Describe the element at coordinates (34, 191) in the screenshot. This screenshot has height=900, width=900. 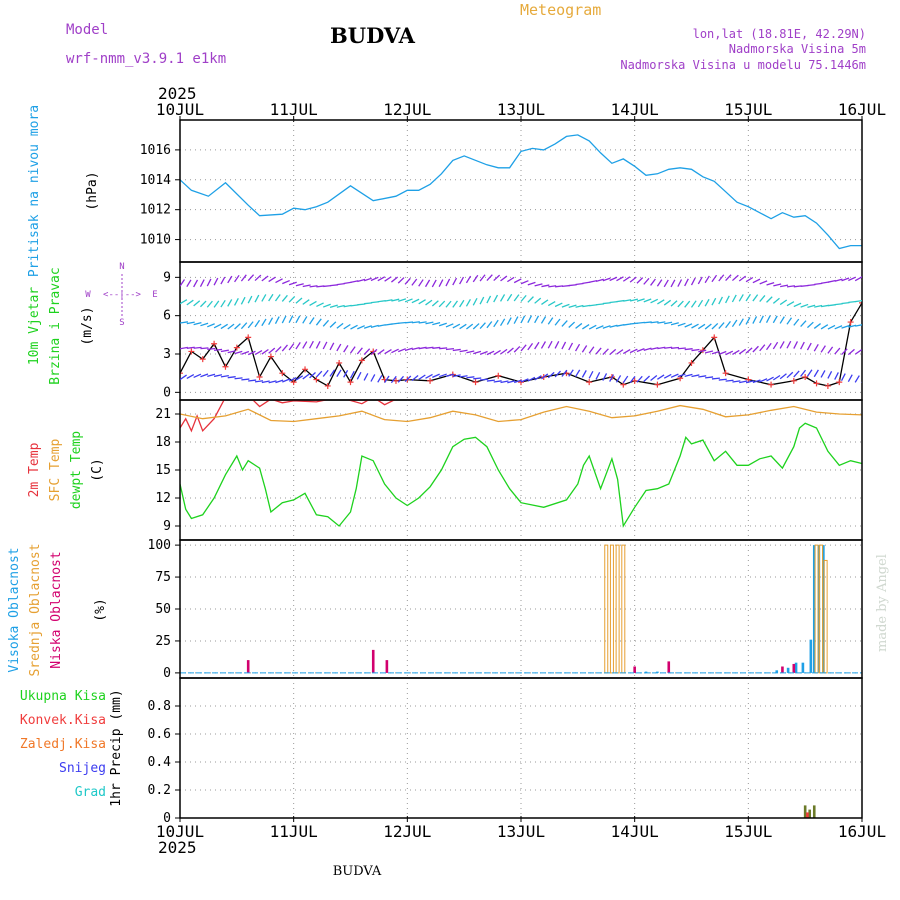
I see `panel-label: Pritisak na nivou mora` at that location.